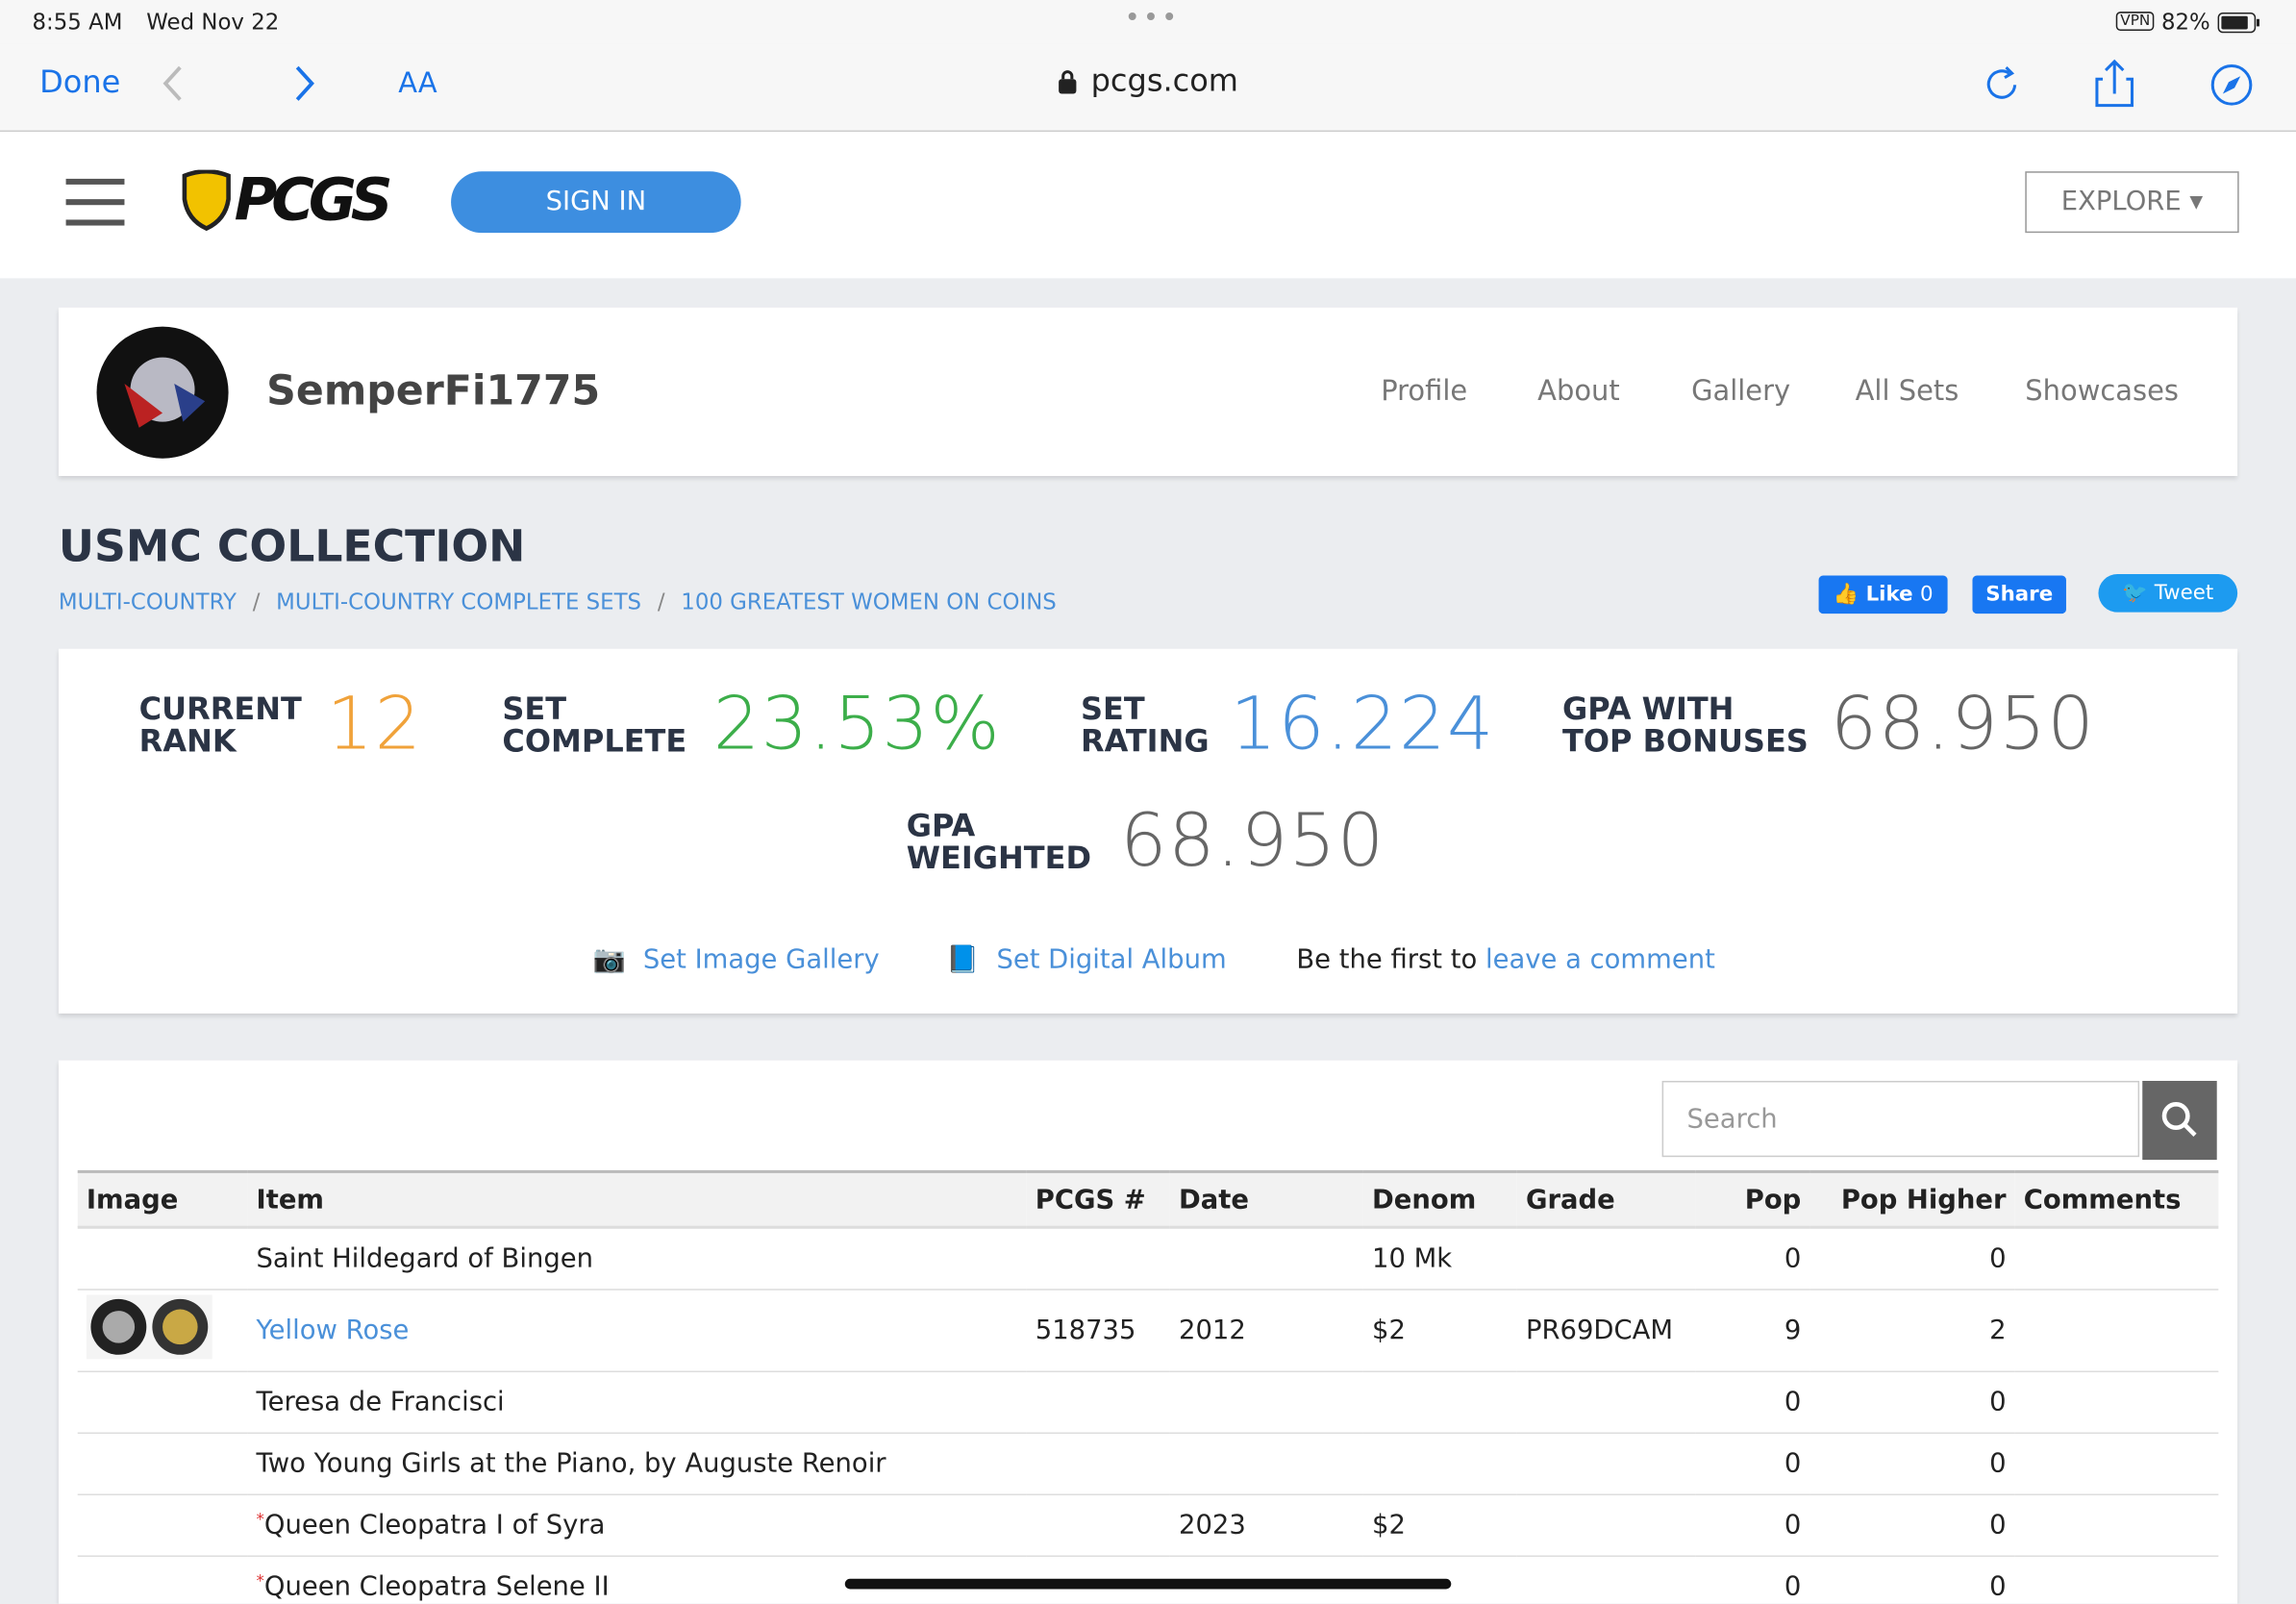 This screenshot has width=2296, height=1604. What do you see at coordinates (149, 1327) in the screenshot?
I see `coin-thumbnail` at bounding box center [149, 1327].